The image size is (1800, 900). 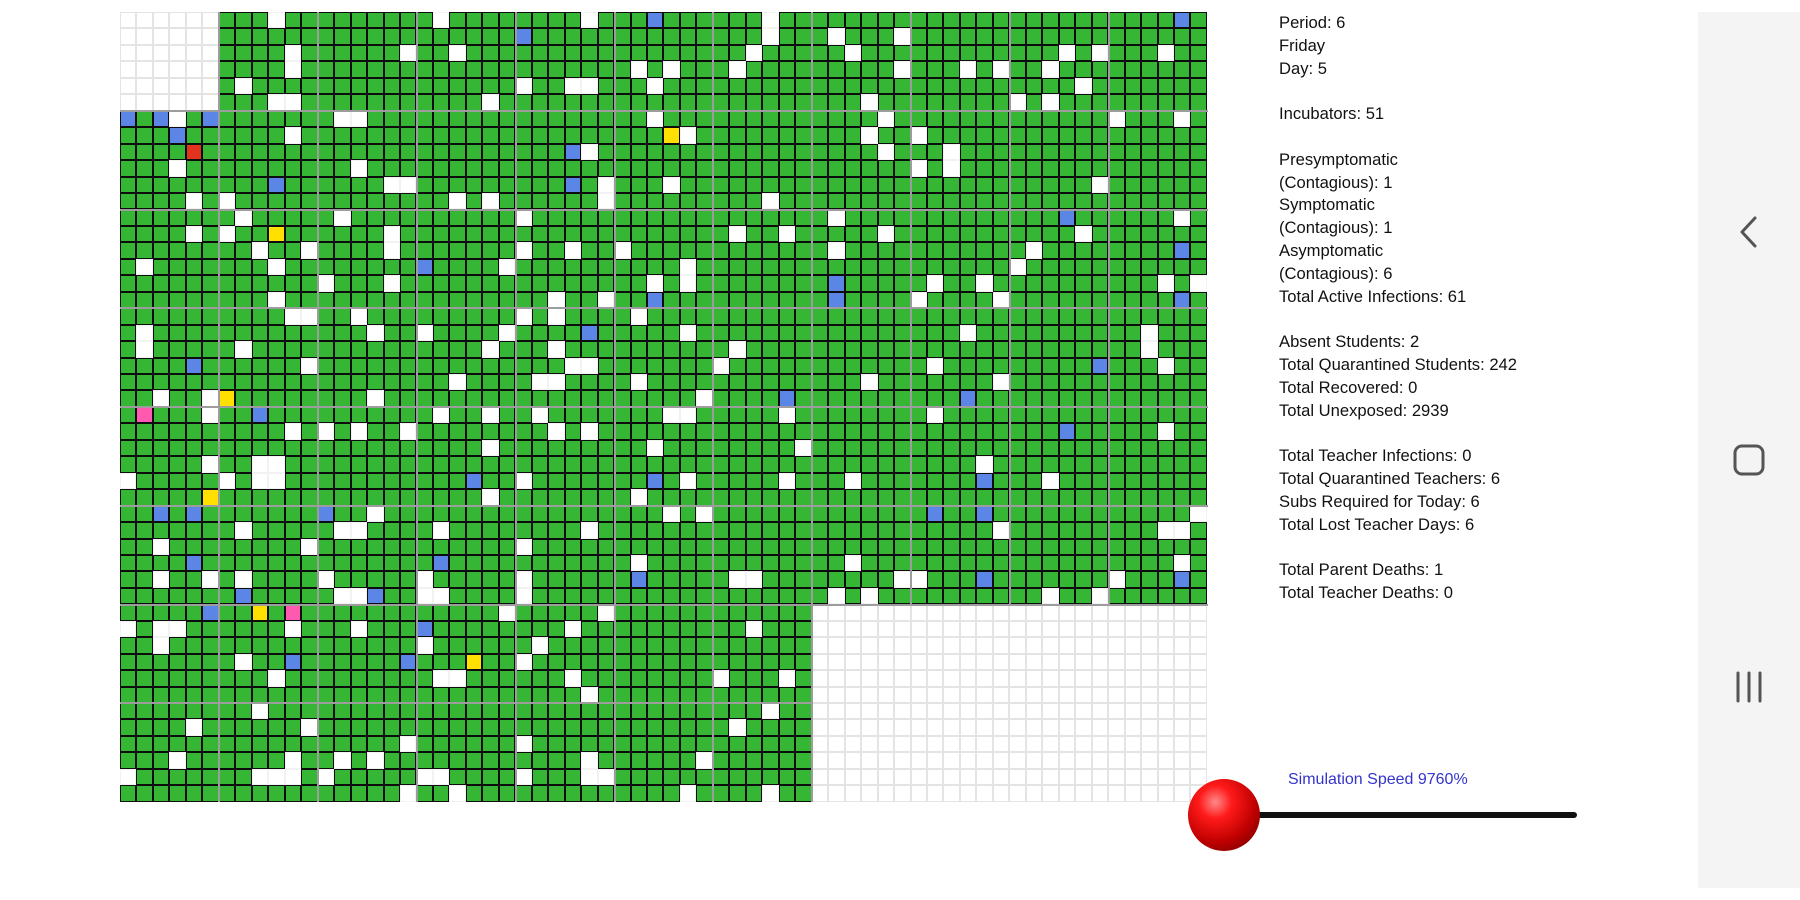 What do you see at coordinates (1749, 460) in the screenshot?
I see `home-button` at bounding box center [1749, 460].